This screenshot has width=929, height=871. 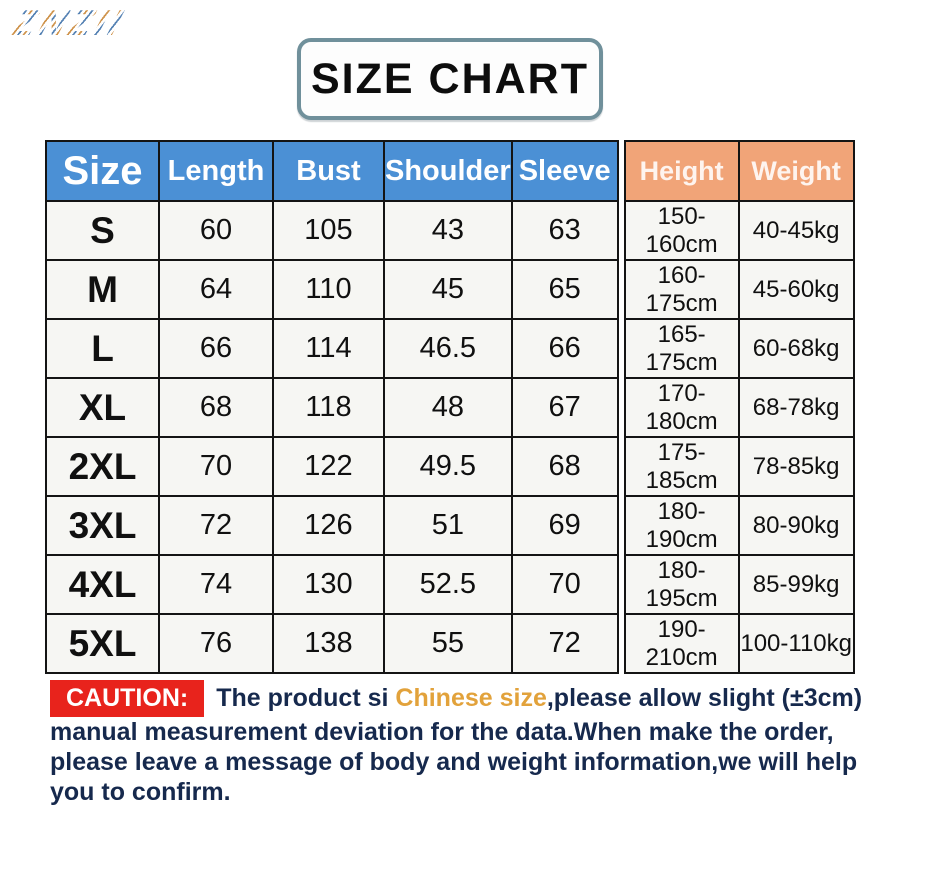 What do you see at coordinates (102, 466) in the screenshot?
I see `size-value: 2XL` at bounding box center [102, 466].